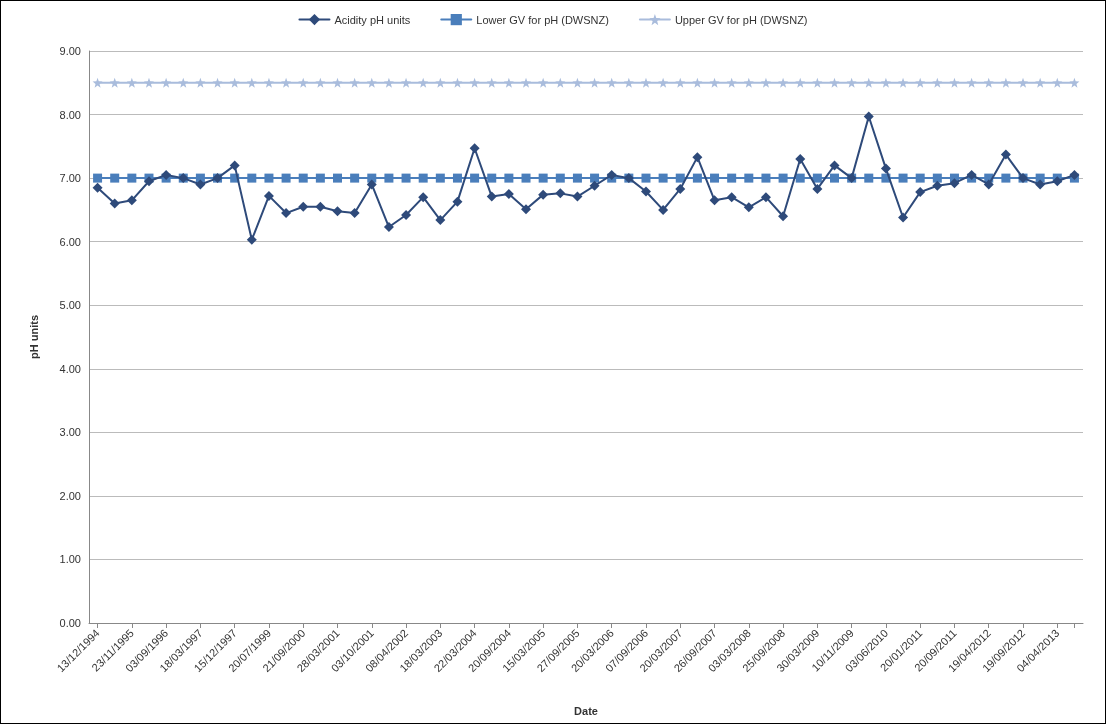 This screenshot has height=724, width=1106. What do you see at coordinates (70, 178) in the screenshot?
I see `y-tick-label: 7.00` at bounding box center [70, 178].